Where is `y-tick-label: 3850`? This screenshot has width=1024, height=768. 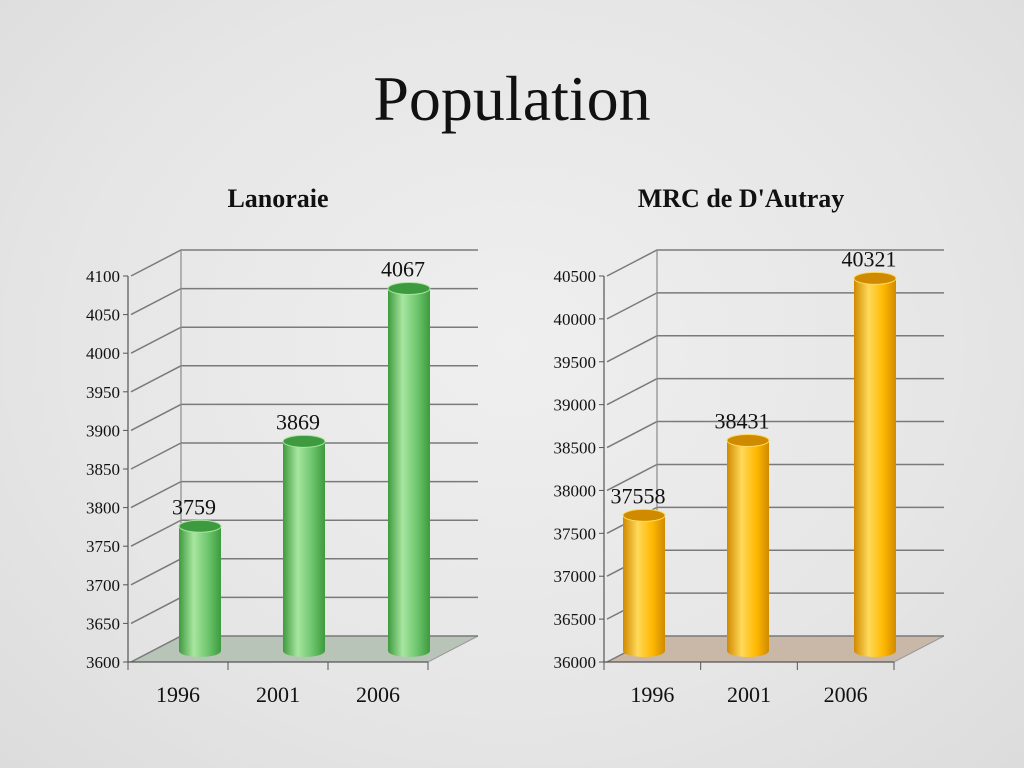 y-tick-label: 3850 is located at coordinates (103, 469).